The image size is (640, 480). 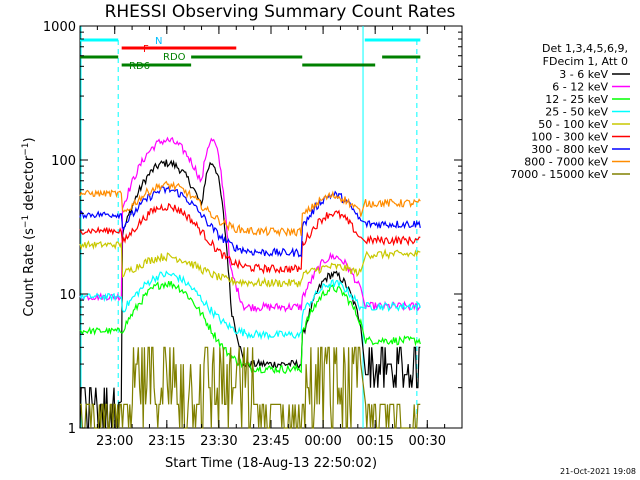 I want to click on legend-label-1: 3 - 6 keV, so click(x=583, y=74).